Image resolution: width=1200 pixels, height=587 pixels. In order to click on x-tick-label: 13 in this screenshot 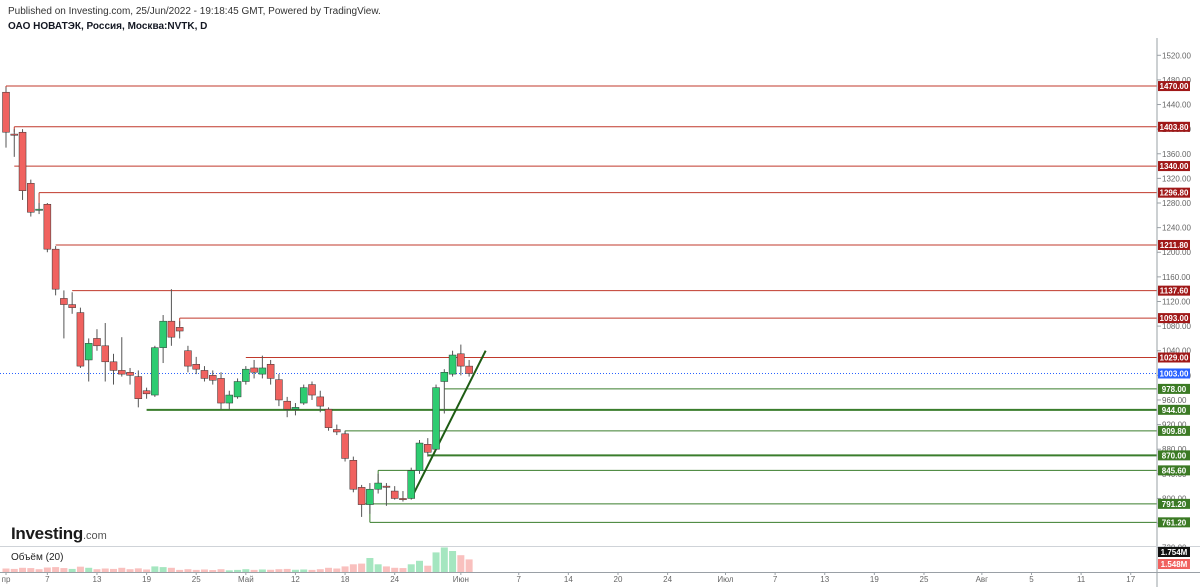, I will do `click(97, 579)`.